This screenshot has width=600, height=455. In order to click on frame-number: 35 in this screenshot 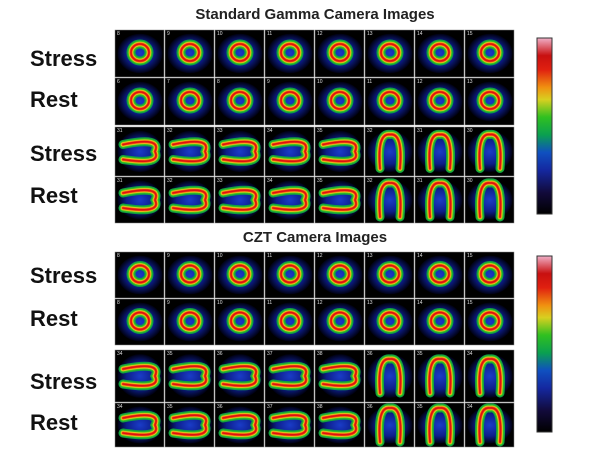, I will do `click(170, 354)`.